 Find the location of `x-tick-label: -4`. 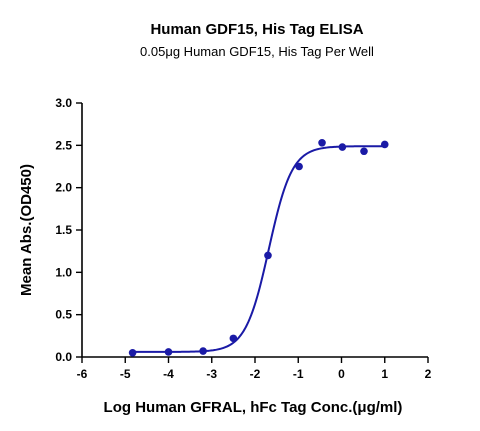

x-tick-label: -4 is located at coordinates (168, 374).